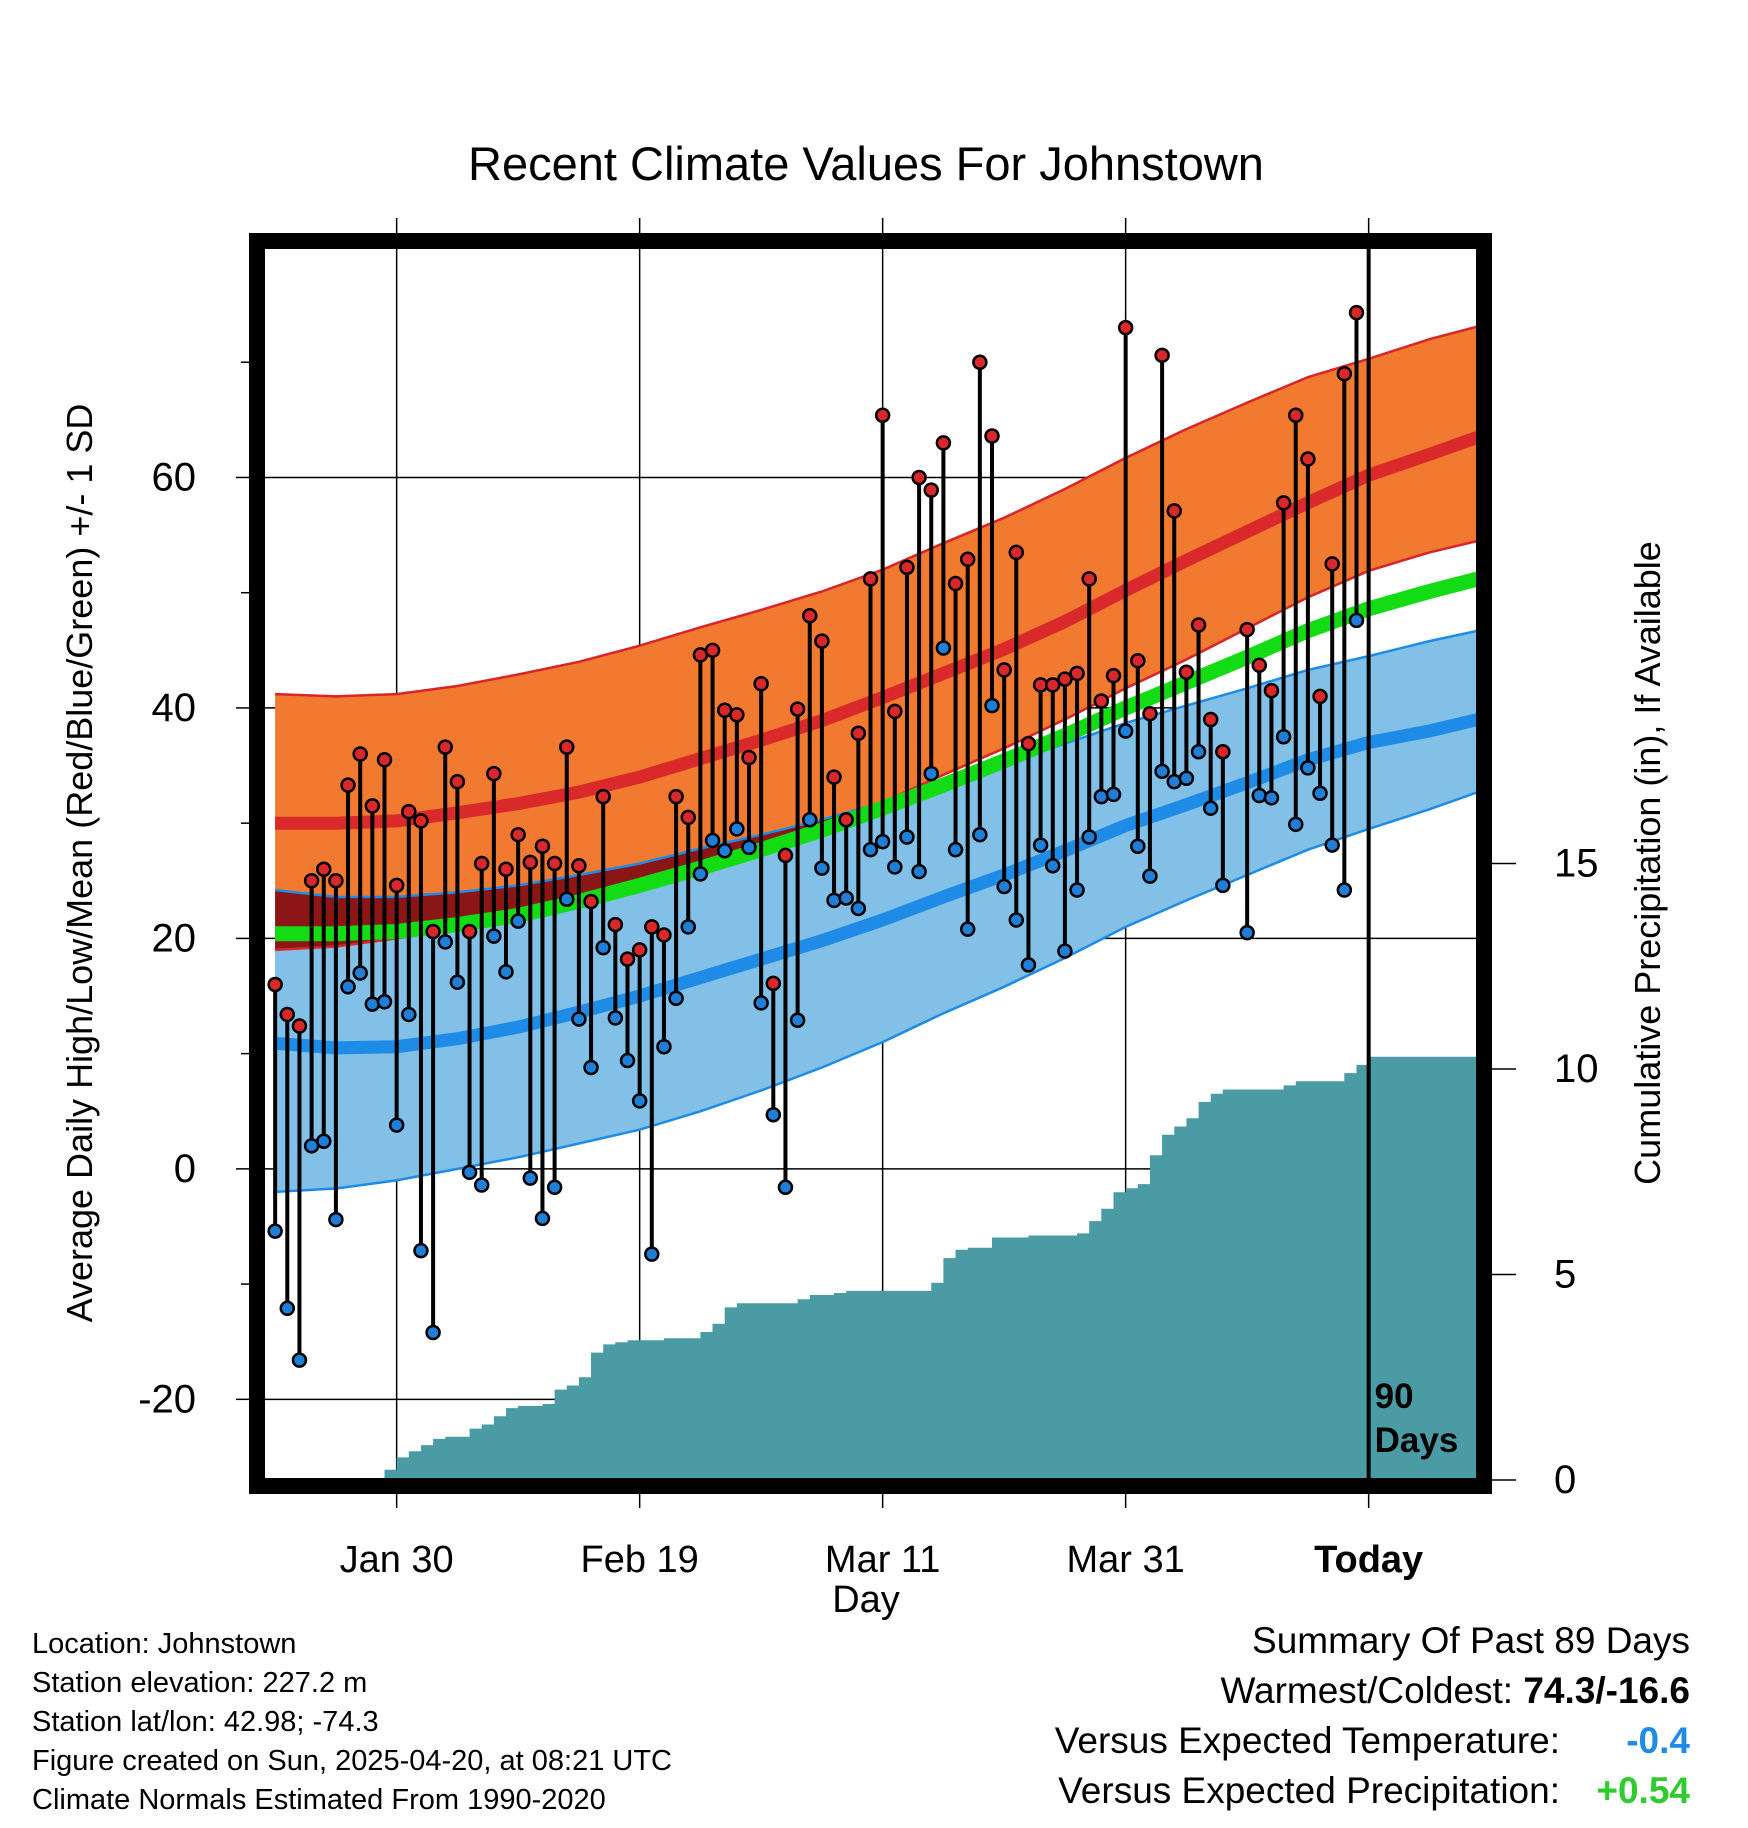  Describe the element at coordinates (866, 1600) in the screenshot. I see `x-axis-label: Day` at that location.